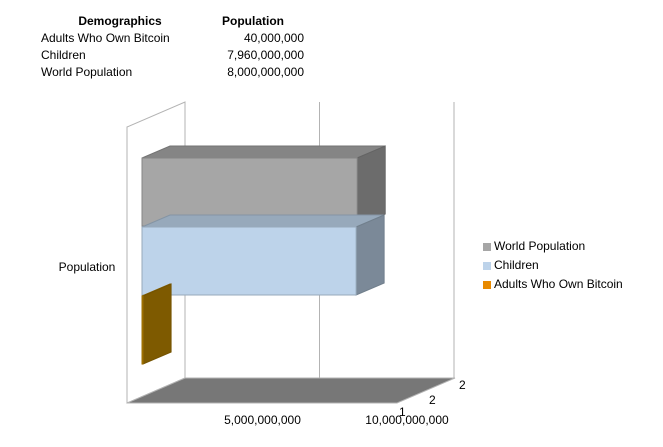 The width and height of the screenshot is (663, 447). I want to click on table-cell: 8,000,000,000, so click(265, 72).